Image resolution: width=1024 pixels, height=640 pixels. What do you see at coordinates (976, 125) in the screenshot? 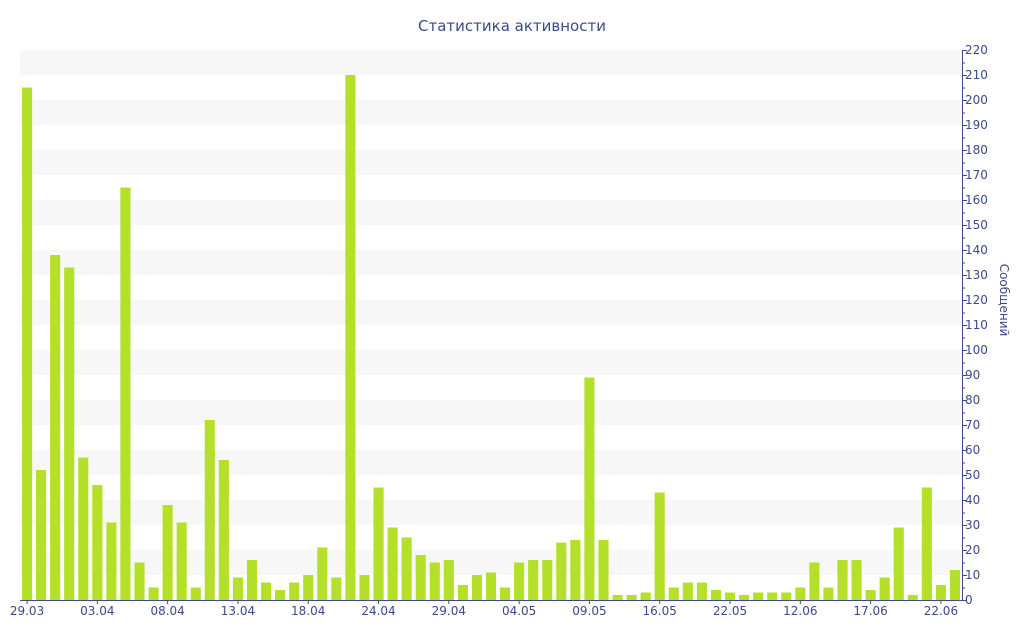
I see `y-tick-label: 190` at bounding box center [976, 125].